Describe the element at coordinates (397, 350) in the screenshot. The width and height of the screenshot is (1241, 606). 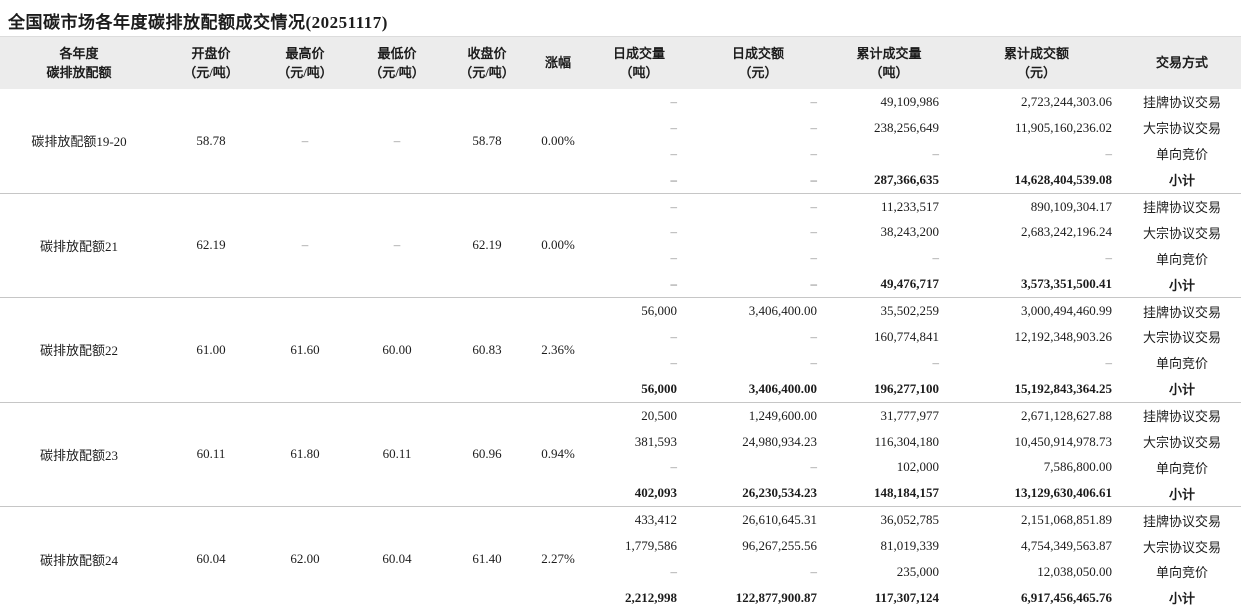
I see `low-price-cell: 60.00` at that location.